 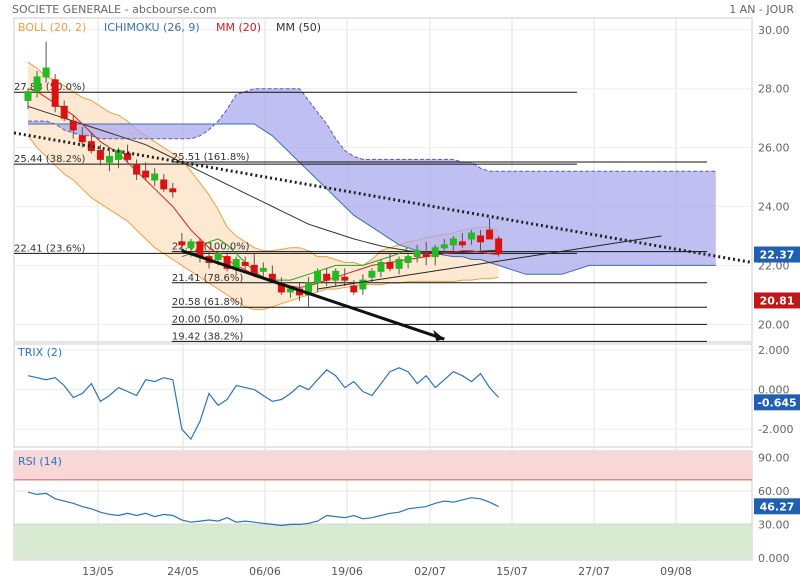 I want to click on level-label: 25.51 (161.8%), so click(x=211, y=157).